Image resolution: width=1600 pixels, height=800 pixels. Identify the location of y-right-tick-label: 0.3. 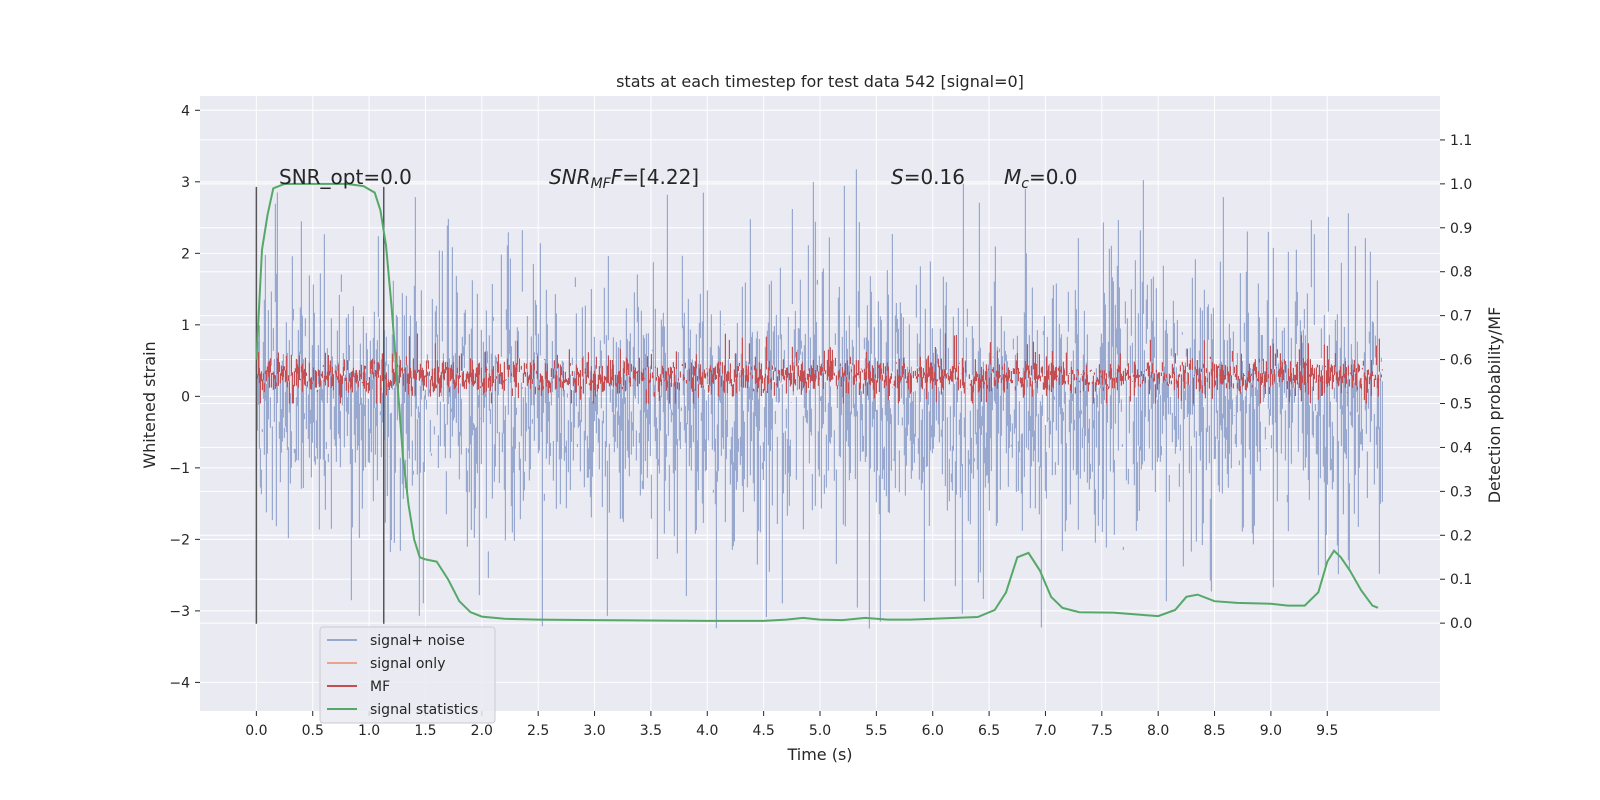
(1461, 492).